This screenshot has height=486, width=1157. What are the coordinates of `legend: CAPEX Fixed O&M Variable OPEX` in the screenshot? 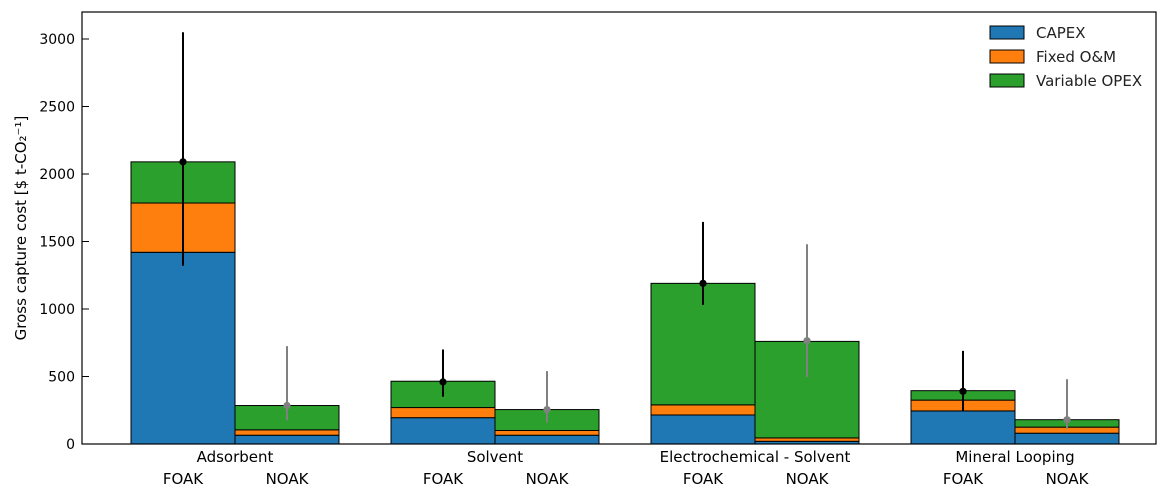 It's located at (1065, 57).